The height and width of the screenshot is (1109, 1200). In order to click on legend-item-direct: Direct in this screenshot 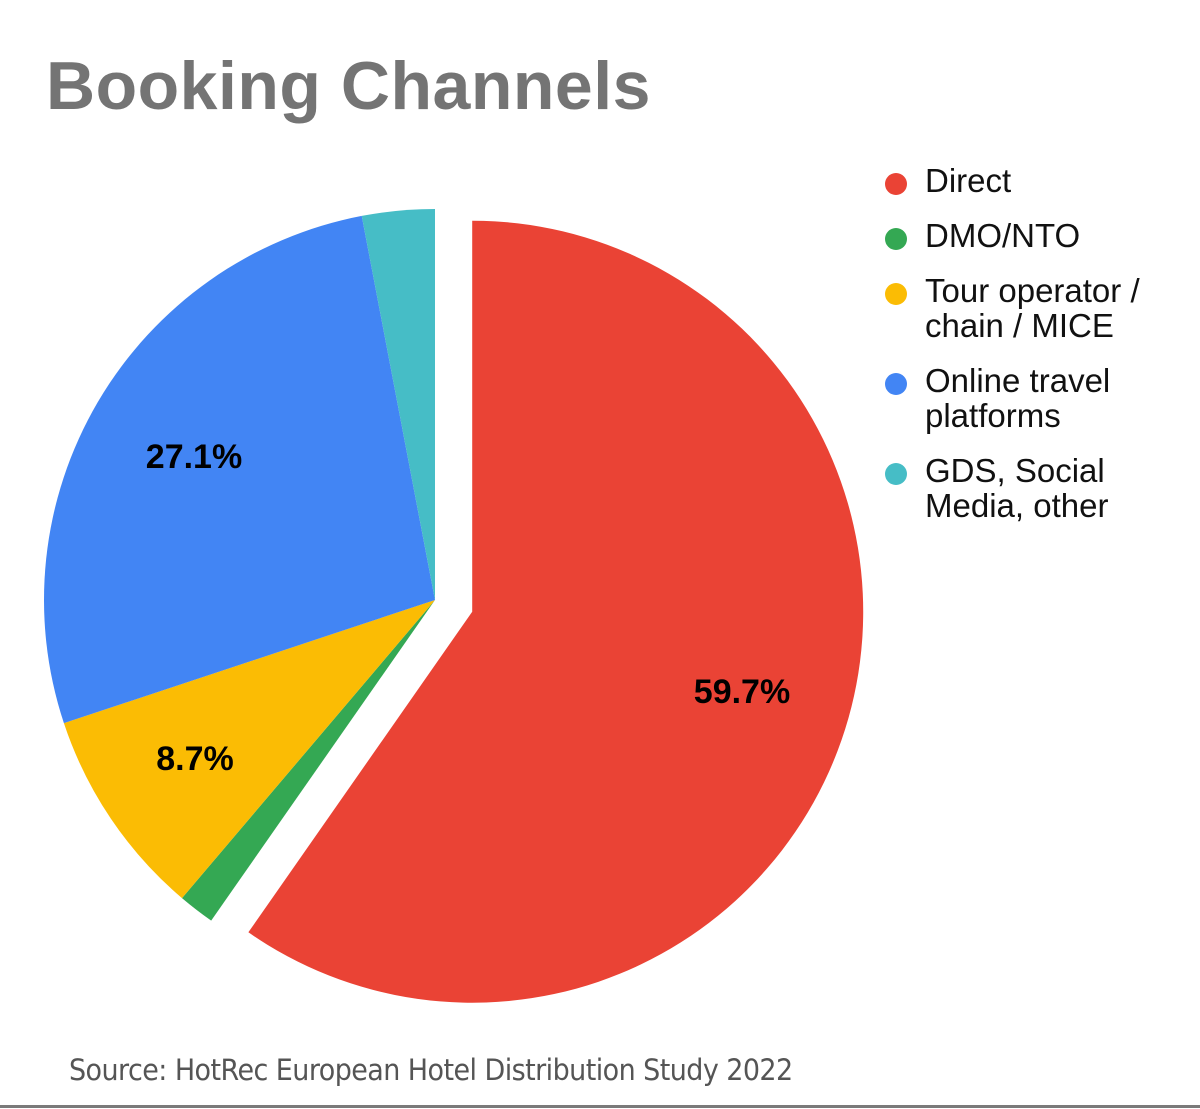, I will do `click(1029, 180)`.